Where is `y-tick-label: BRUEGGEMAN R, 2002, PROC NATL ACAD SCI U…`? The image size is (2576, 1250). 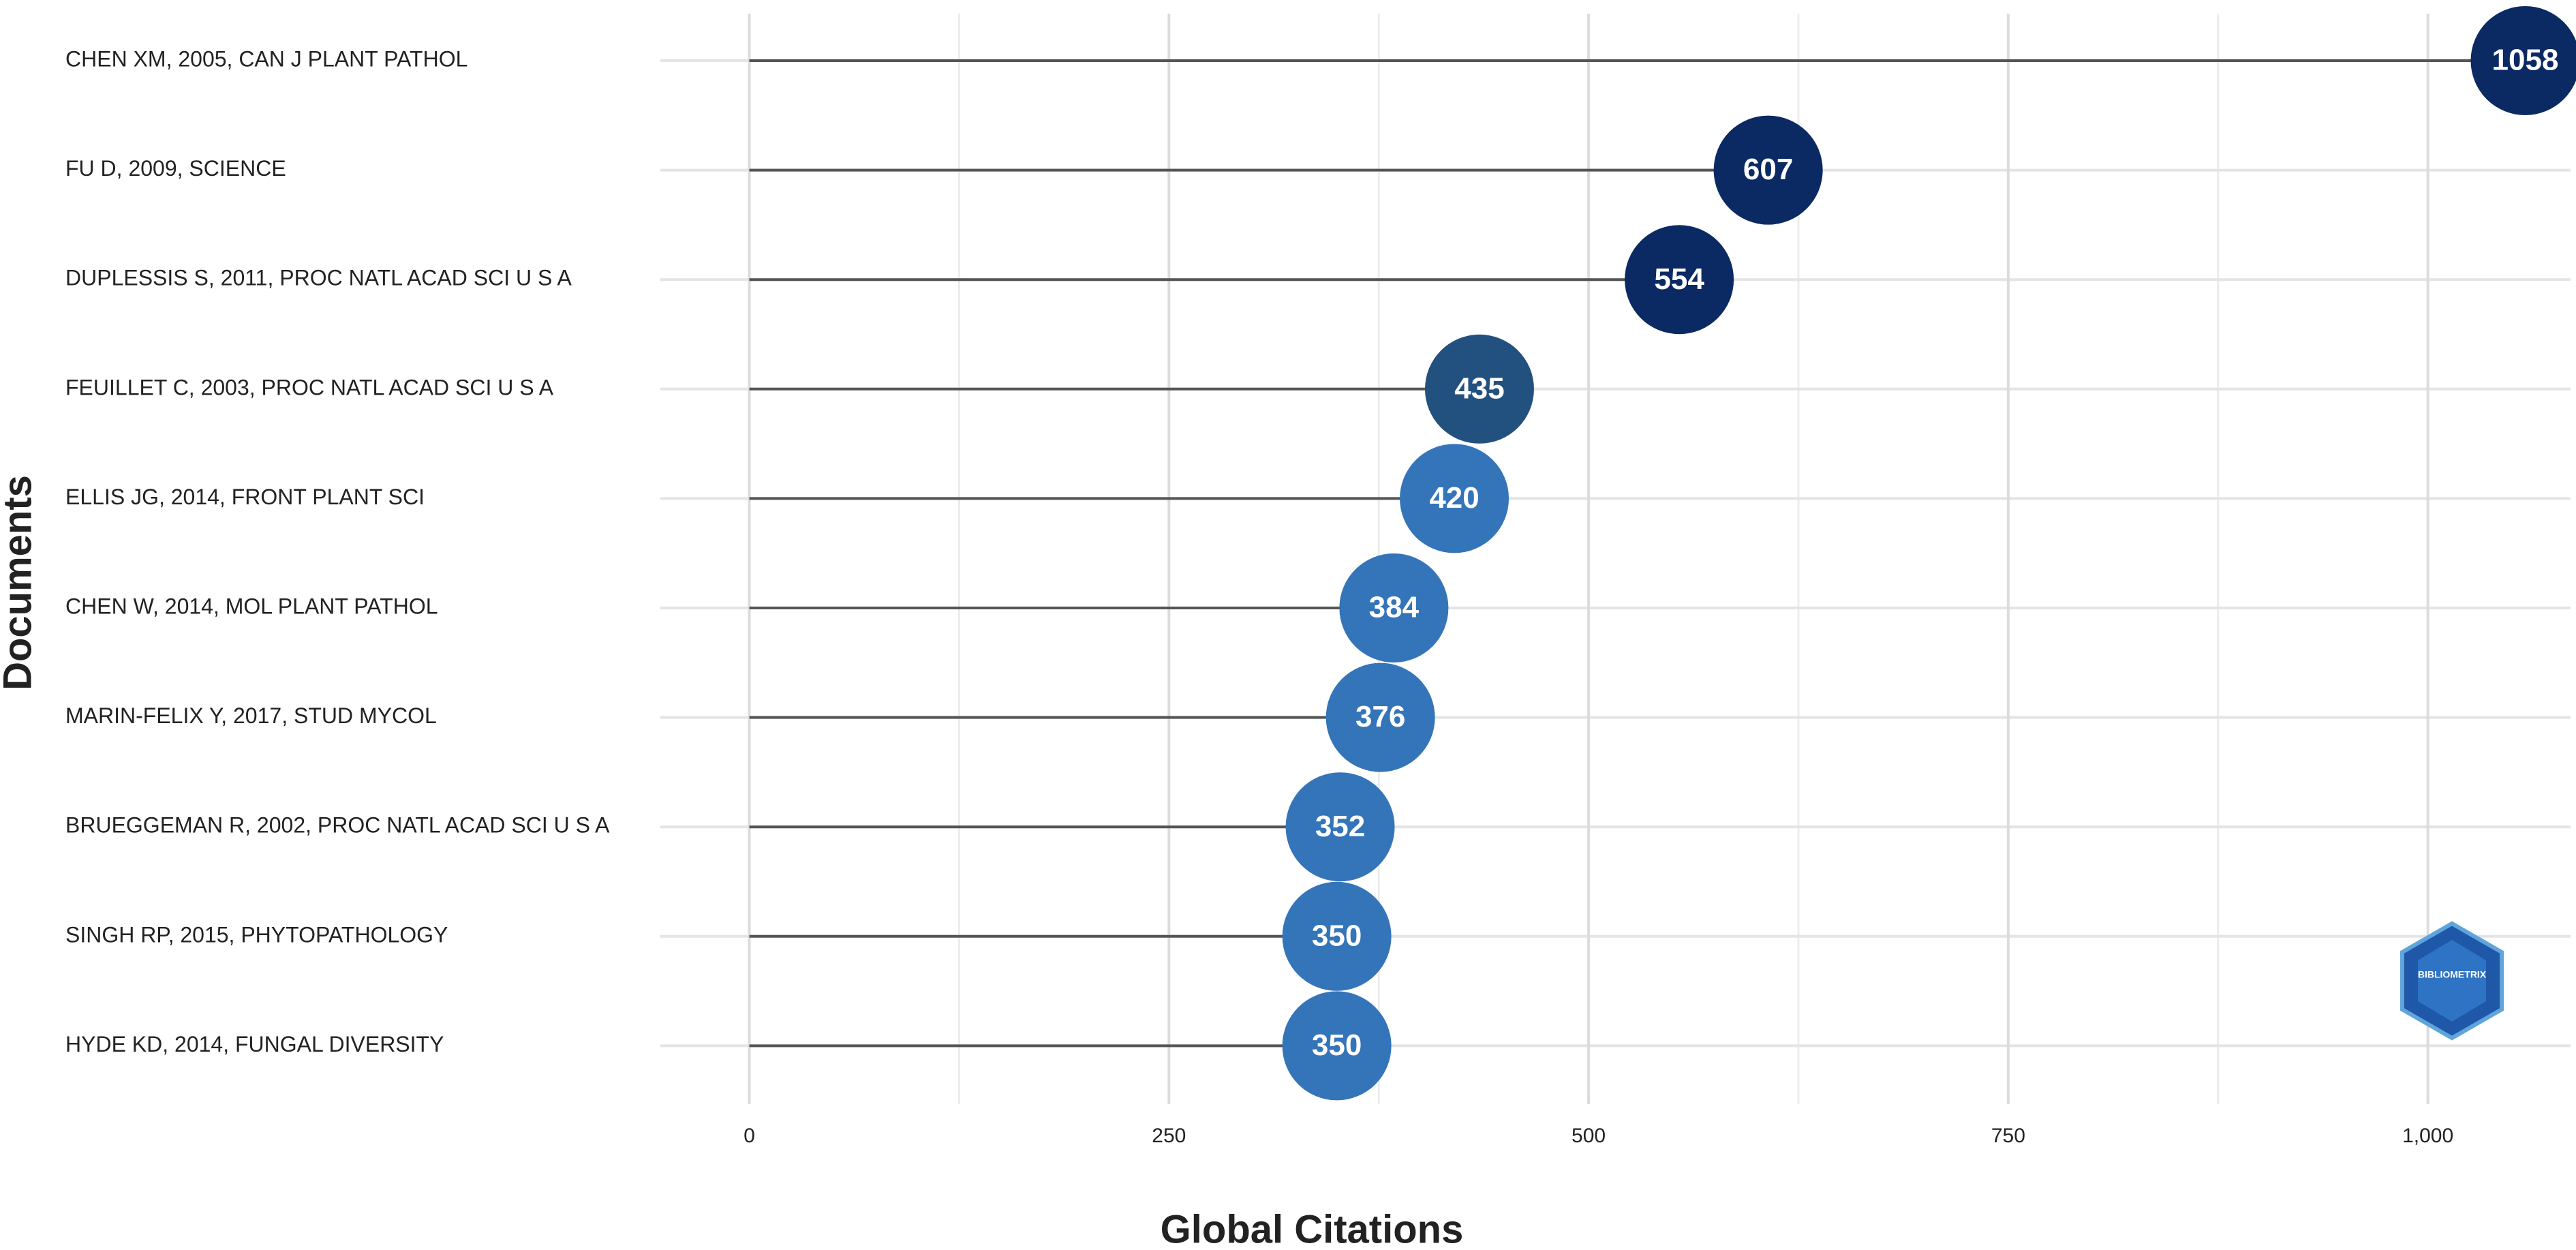
y-tick-label: BRUEGGEMAN R, 2002, PROC NATL ACAD SCI U… is located at coordinates (337, 825).